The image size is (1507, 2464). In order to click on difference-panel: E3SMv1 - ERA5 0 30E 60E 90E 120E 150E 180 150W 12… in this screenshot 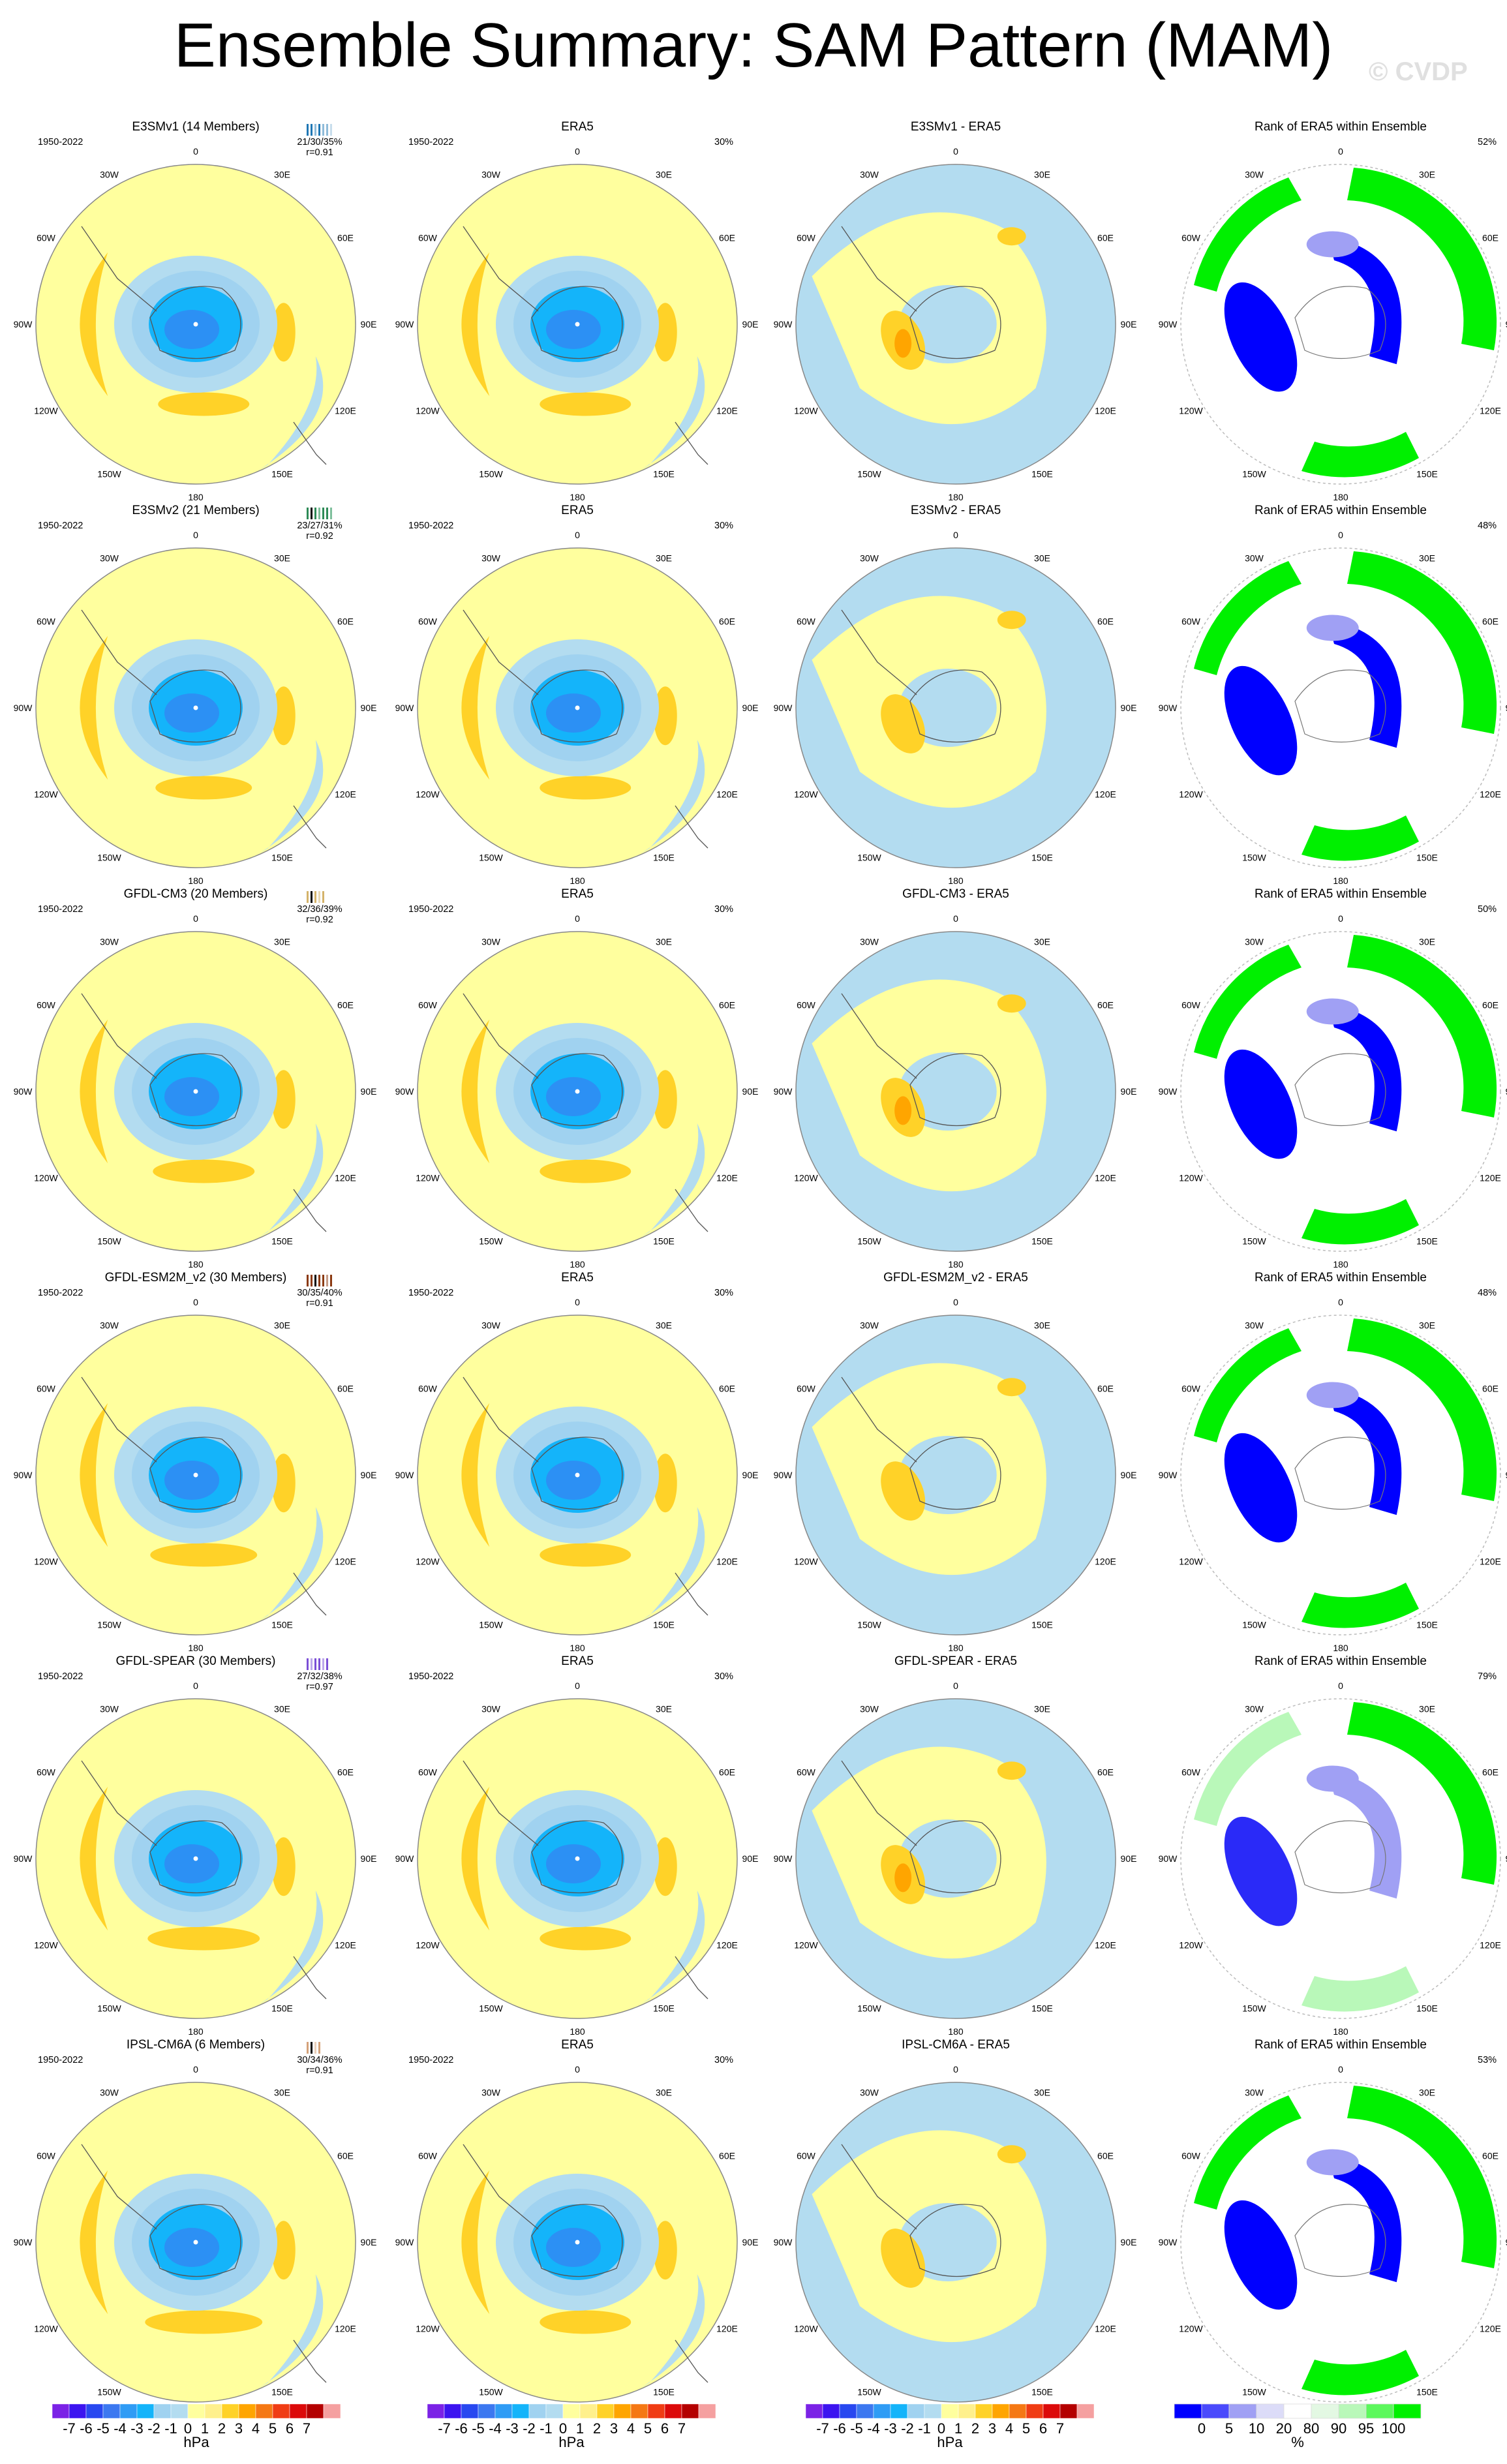, I will do `click(955, 311)`.